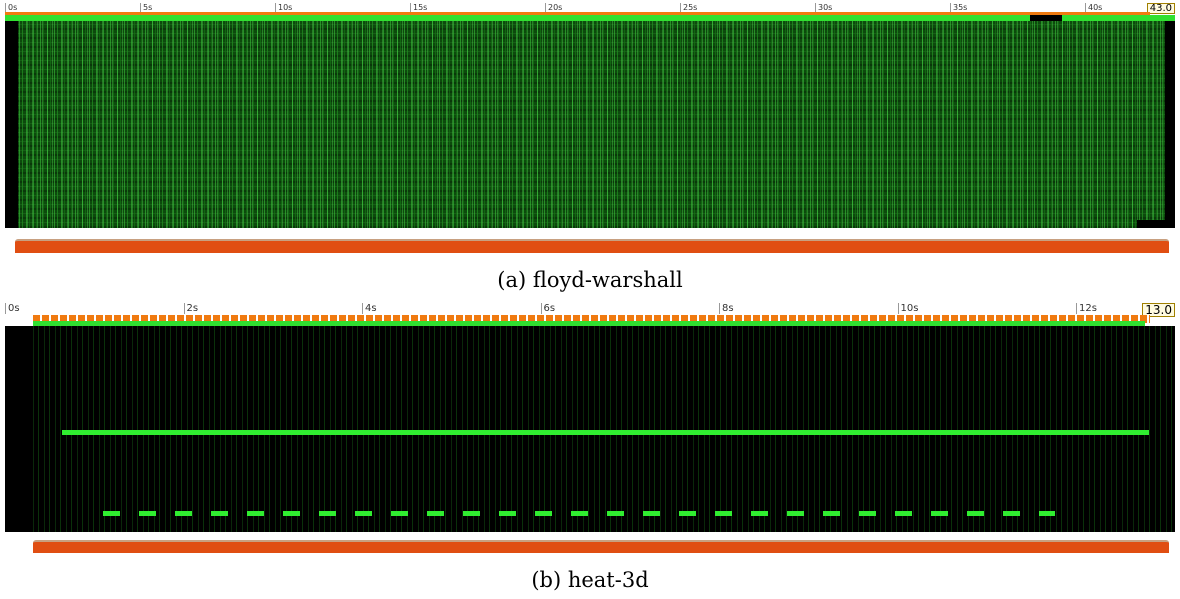 This screenshot has width=1180, height=599. I want to click on time-tick-label: 4s, so click(369, 308).